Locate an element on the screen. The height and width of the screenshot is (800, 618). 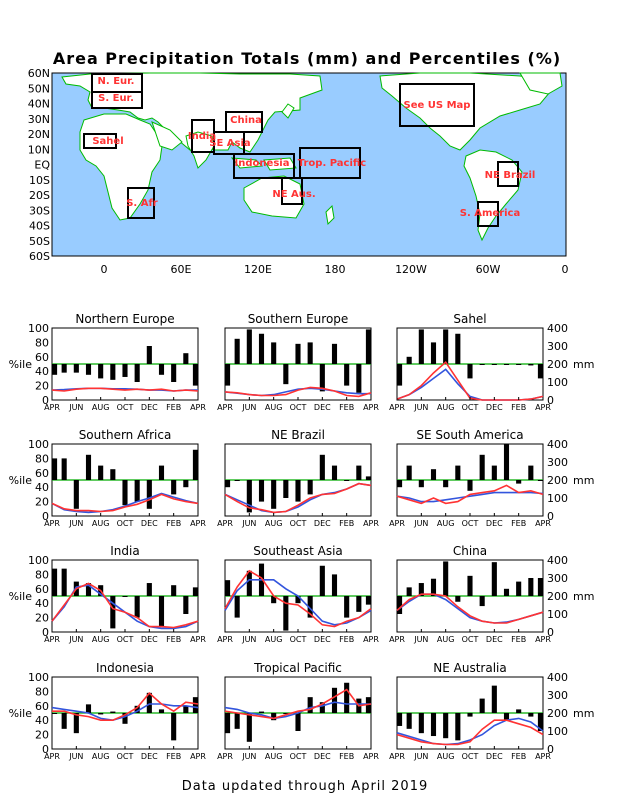
region-box-se-asia is located at coordinates (229, 143).